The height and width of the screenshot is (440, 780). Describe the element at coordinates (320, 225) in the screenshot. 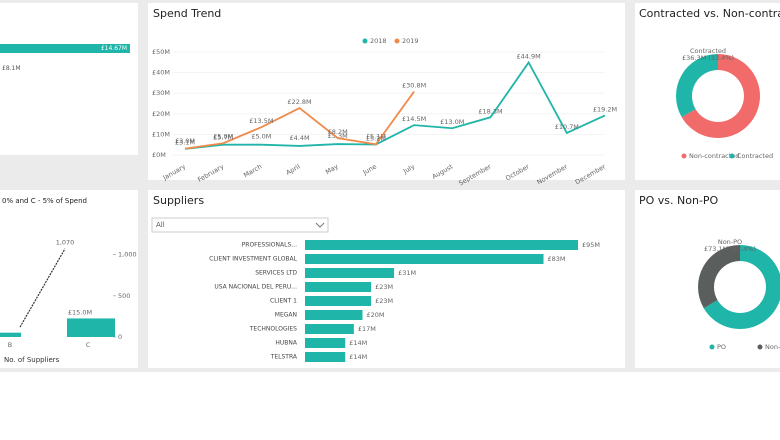

I see `chevron` at that location.